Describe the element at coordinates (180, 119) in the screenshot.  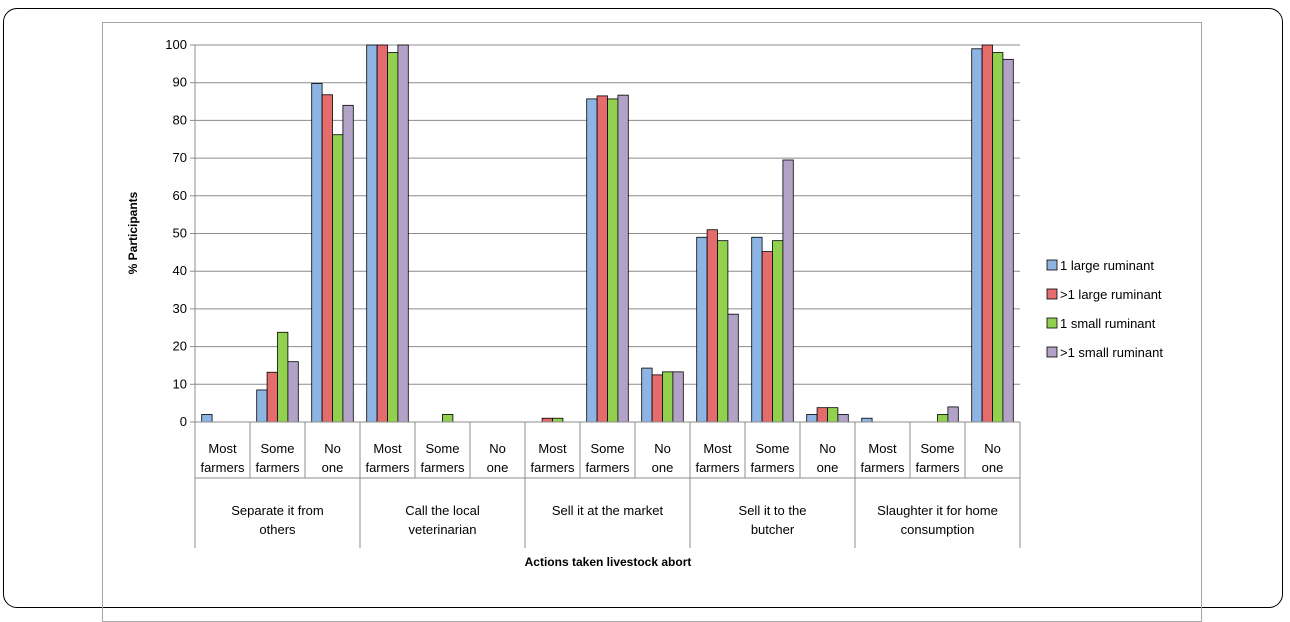
I see `y-tick-label: 80` at that location.